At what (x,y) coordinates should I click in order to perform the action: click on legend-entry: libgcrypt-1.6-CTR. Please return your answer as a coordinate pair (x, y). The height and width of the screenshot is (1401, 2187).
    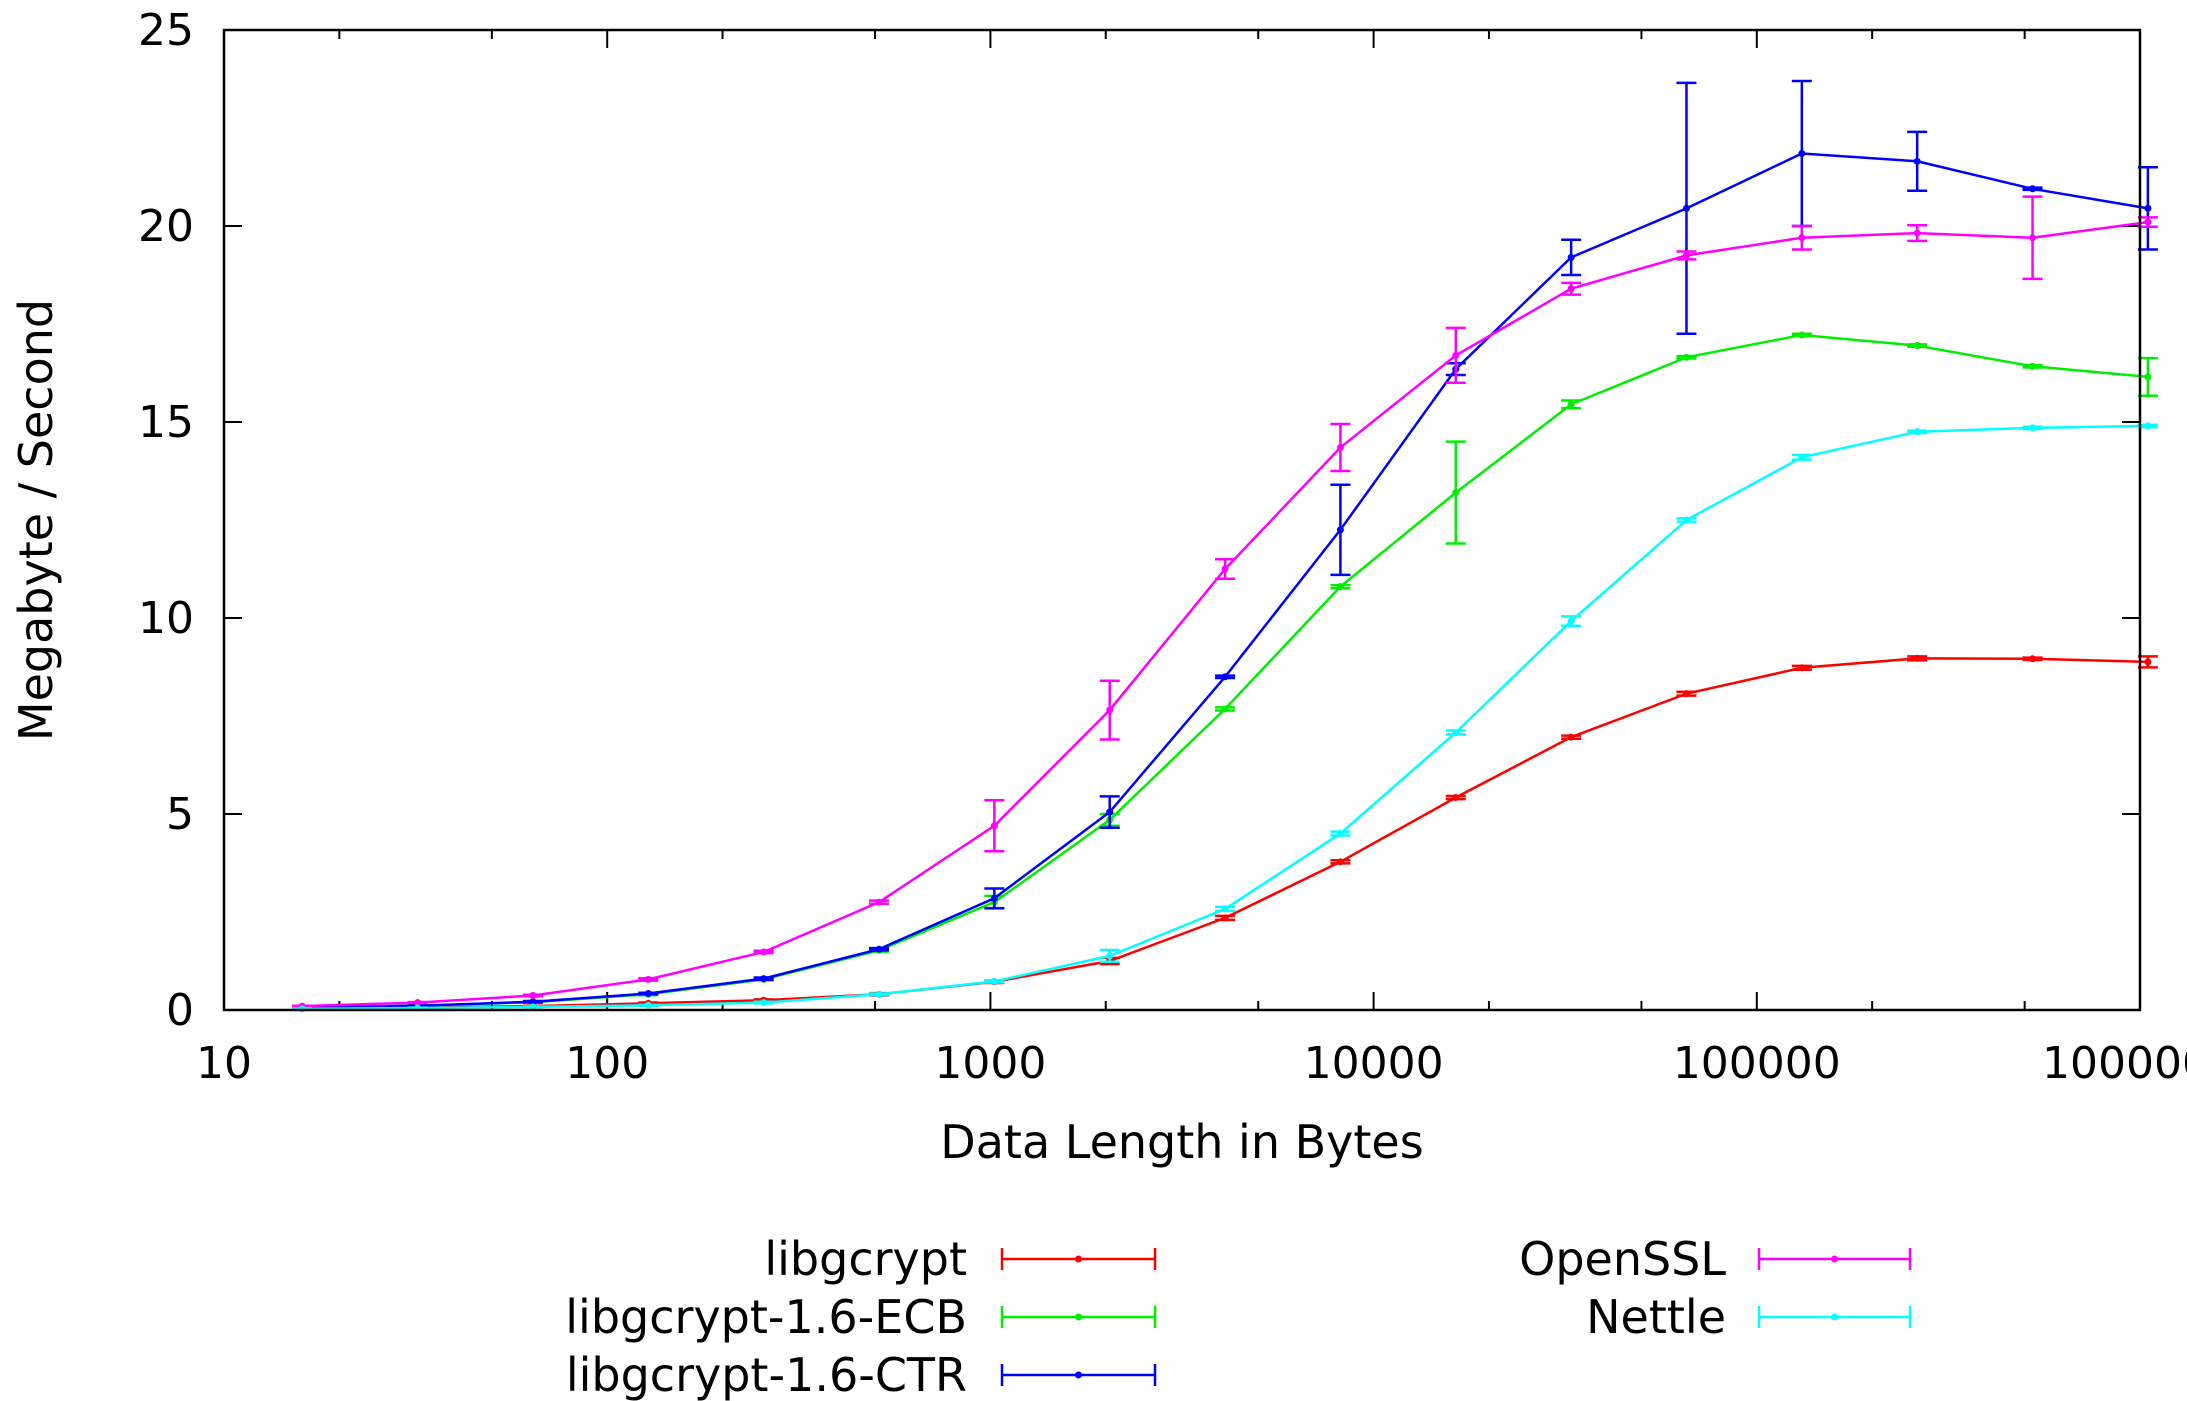
    Looking at the image, I should click on (861, 1374).